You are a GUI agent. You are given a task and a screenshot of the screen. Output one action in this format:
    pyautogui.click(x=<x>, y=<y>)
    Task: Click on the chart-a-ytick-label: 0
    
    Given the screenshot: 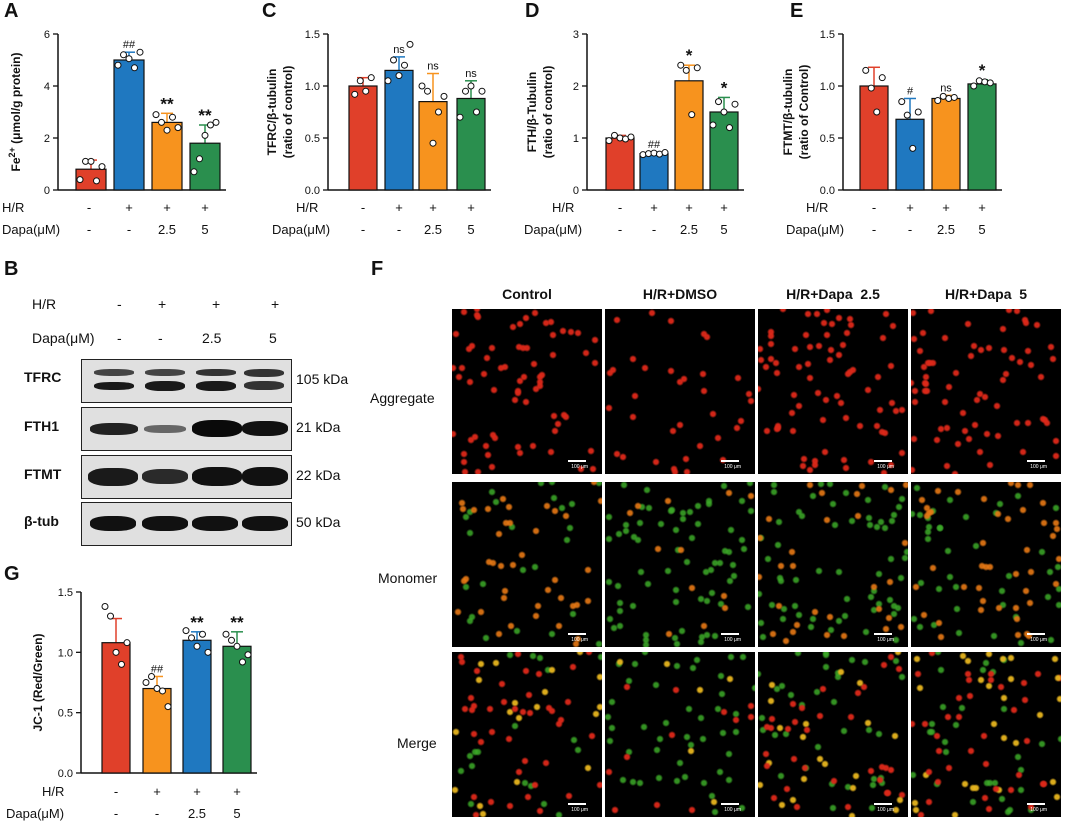 What is the action you would take?
    pyautogui.click(x=47, y=191)
    